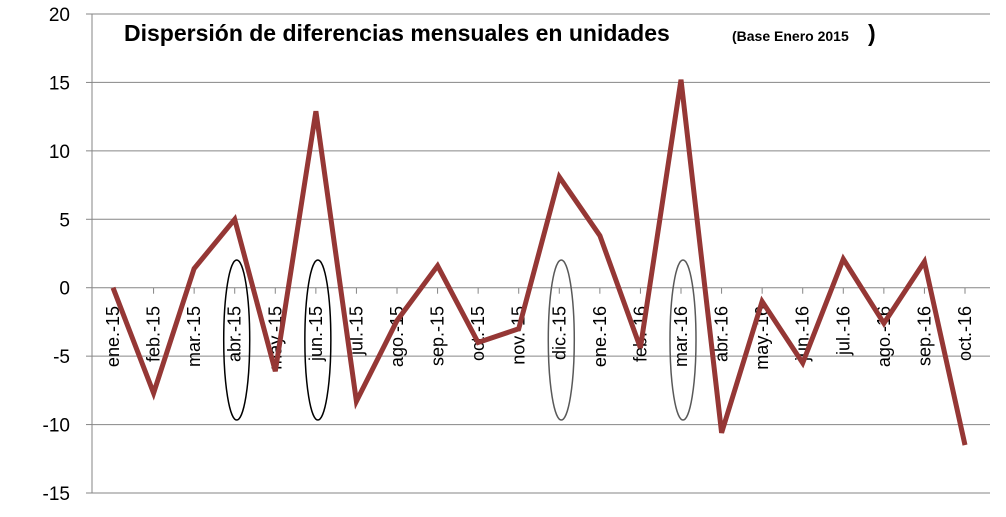 The image size is (1006, 517). Describe the element at coordinates (884, 336) in the screenshot. I see `x-tick-label: ago.-16` at that location.